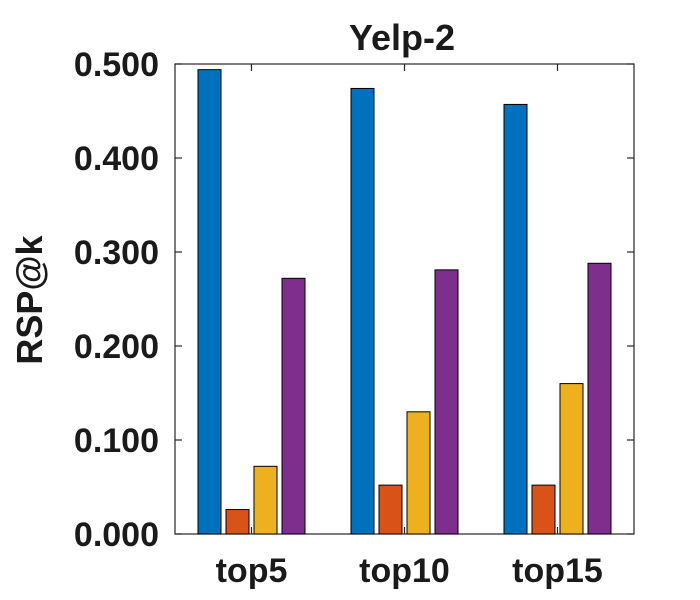 The height and width of the screenshot is (600, 700). What do you see at coordinates (116, 65) in the screenshot?
I see `y-tick-label: 0.500` at bounding box center [116, 65].